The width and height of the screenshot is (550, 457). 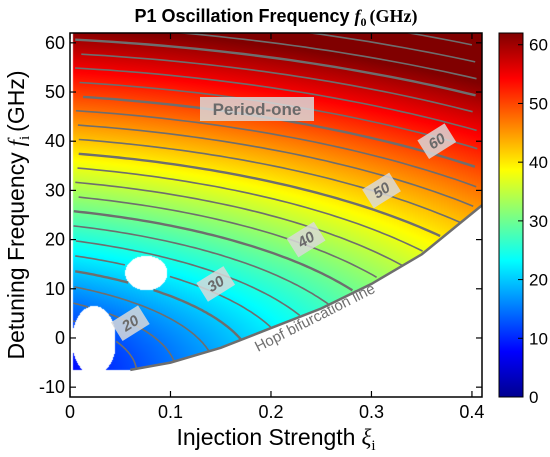 What do you see at coordinates (371, 412) in the screenshot?
I see `x-tick-label: 0.3` at bounding box center [371, 412].